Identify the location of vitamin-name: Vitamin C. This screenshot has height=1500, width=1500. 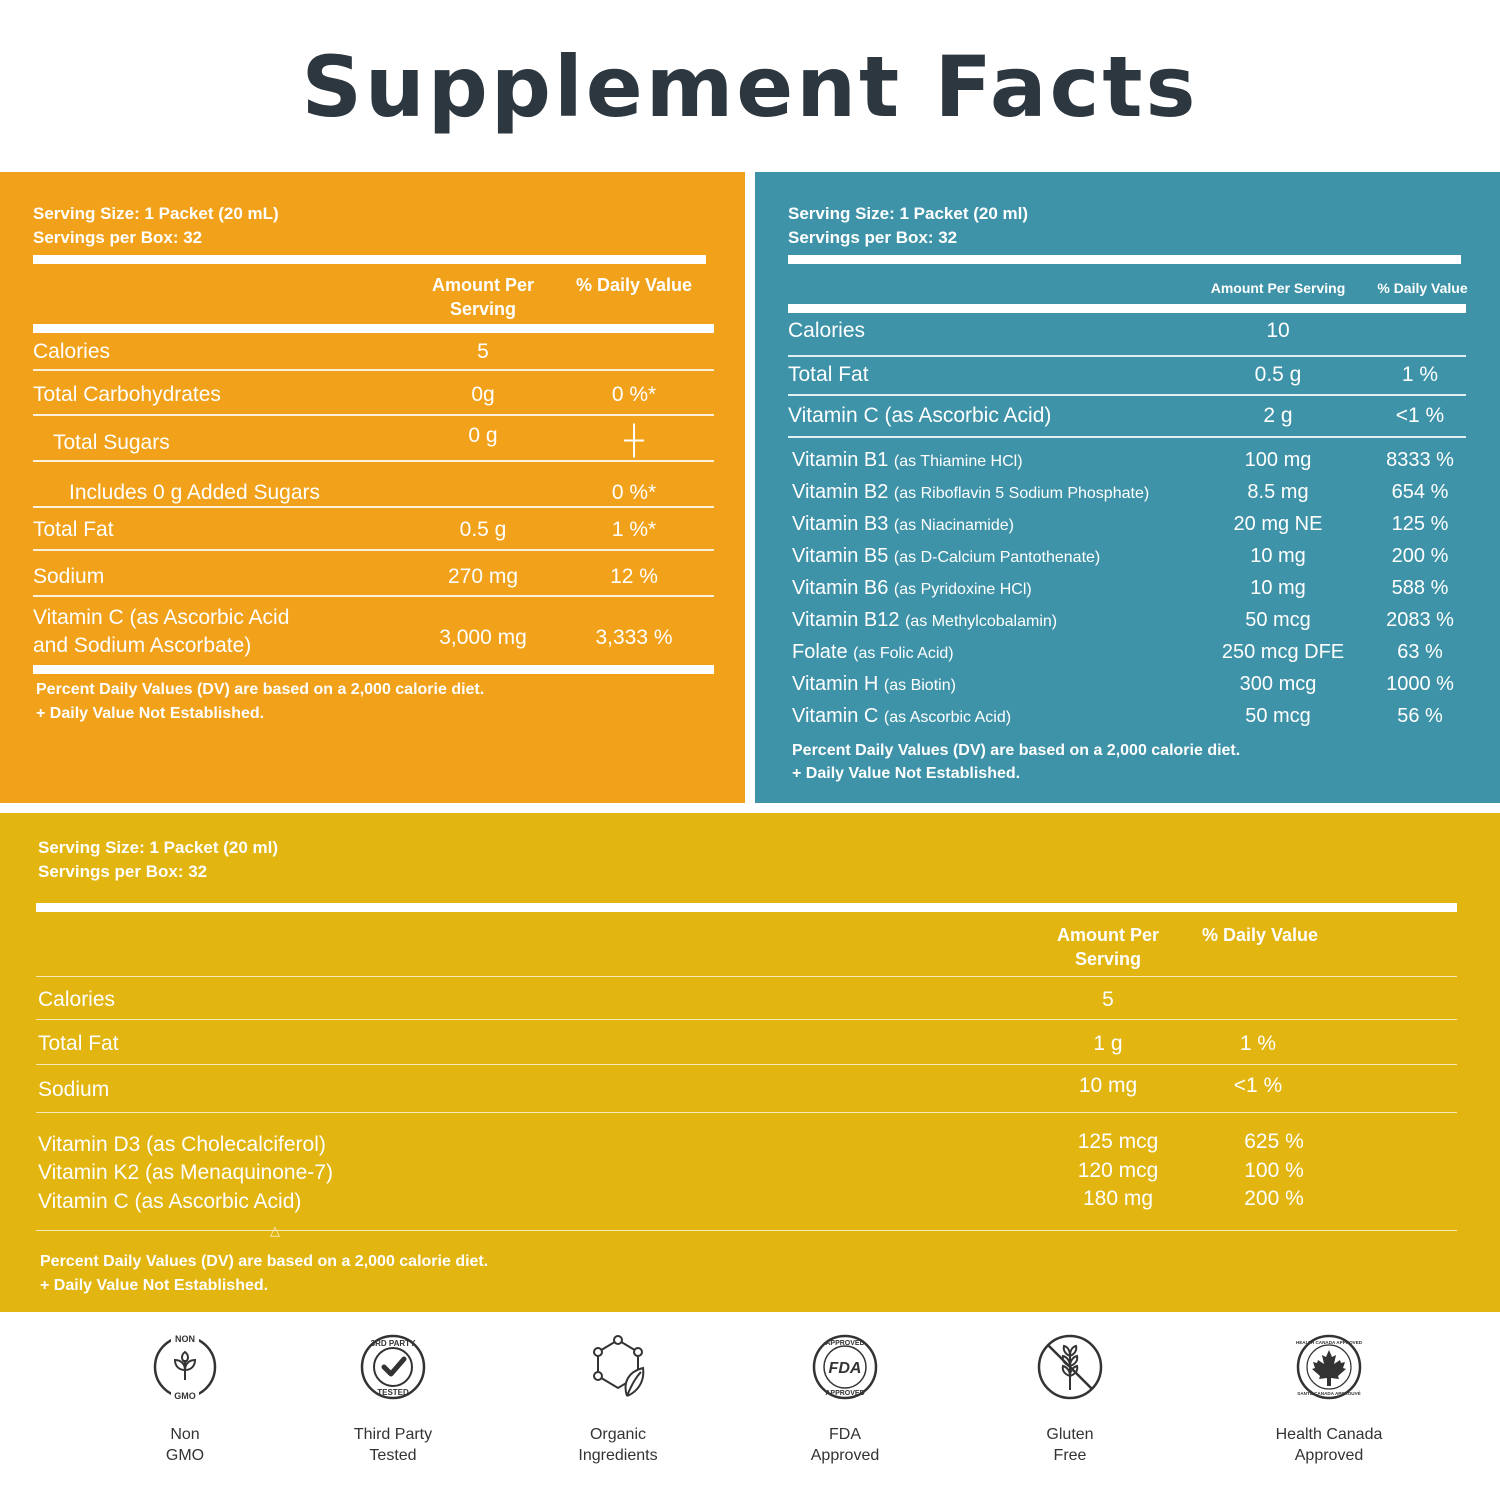
(835, 716).